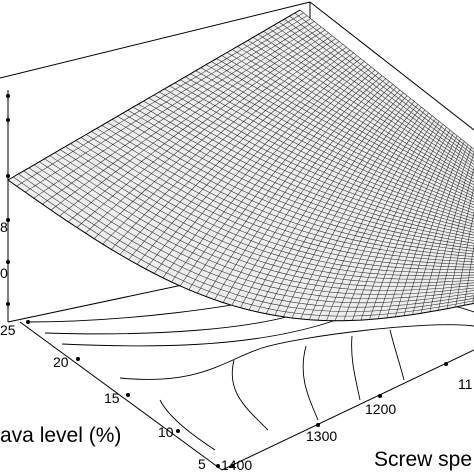 The width and height of the screenshot is (474, 474). I want to click on y-tick-label-20: 20, so click(61, 362).